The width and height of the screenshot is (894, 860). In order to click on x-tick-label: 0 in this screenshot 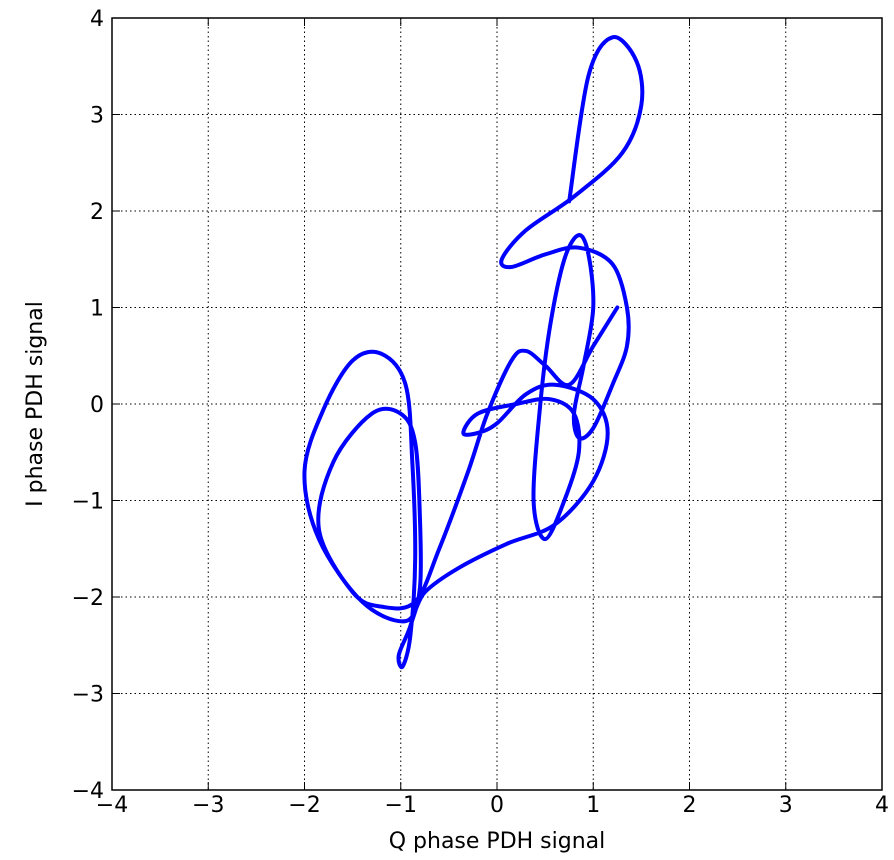, I will do `click(497, 805)`.